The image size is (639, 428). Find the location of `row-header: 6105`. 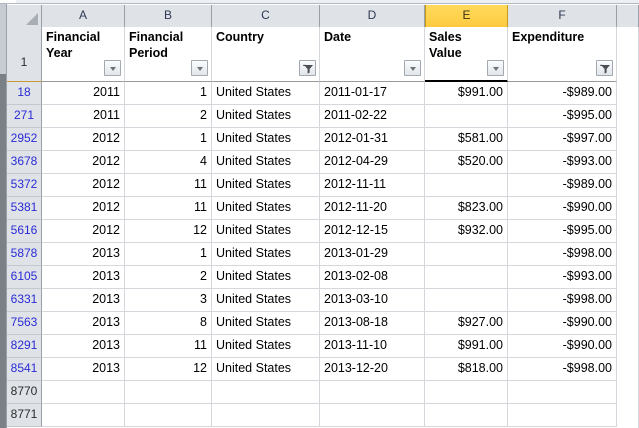

row-header: 6105 is located at coordinates (24, 277).